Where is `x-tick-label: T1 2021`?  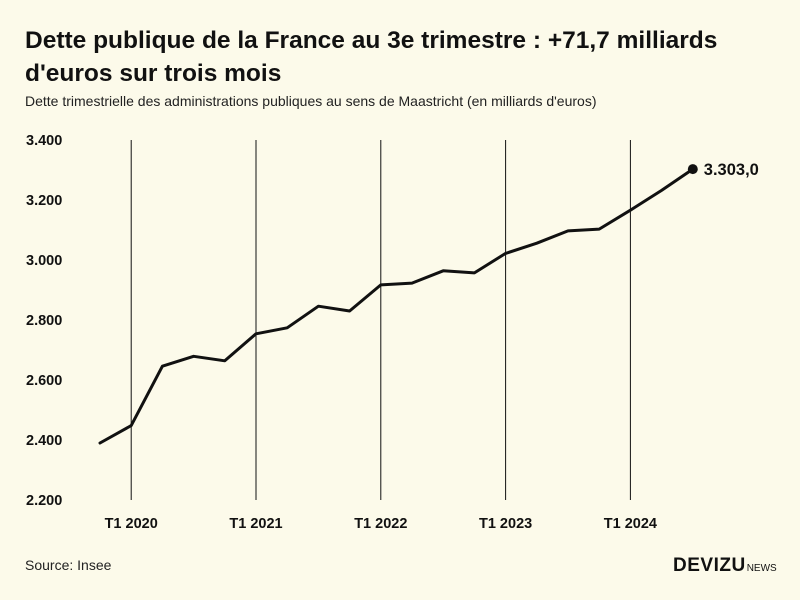 x-tick-label: T1 2021 is located at coordinates (255, 524).